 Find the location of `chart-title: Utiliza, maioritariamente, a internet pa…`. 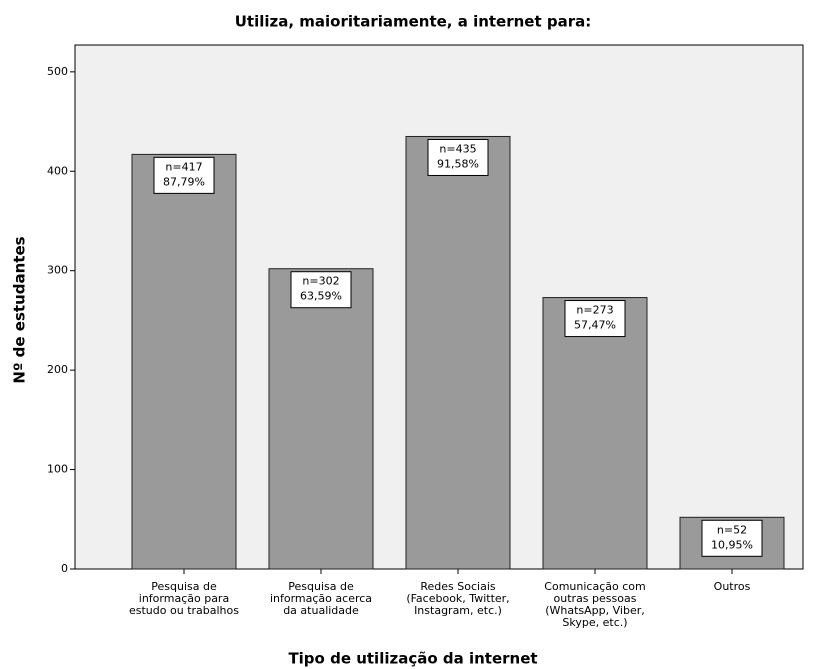

chart-title: Utiliza, maioritariamente, a internet pa… is located at coordinates (413, 22).